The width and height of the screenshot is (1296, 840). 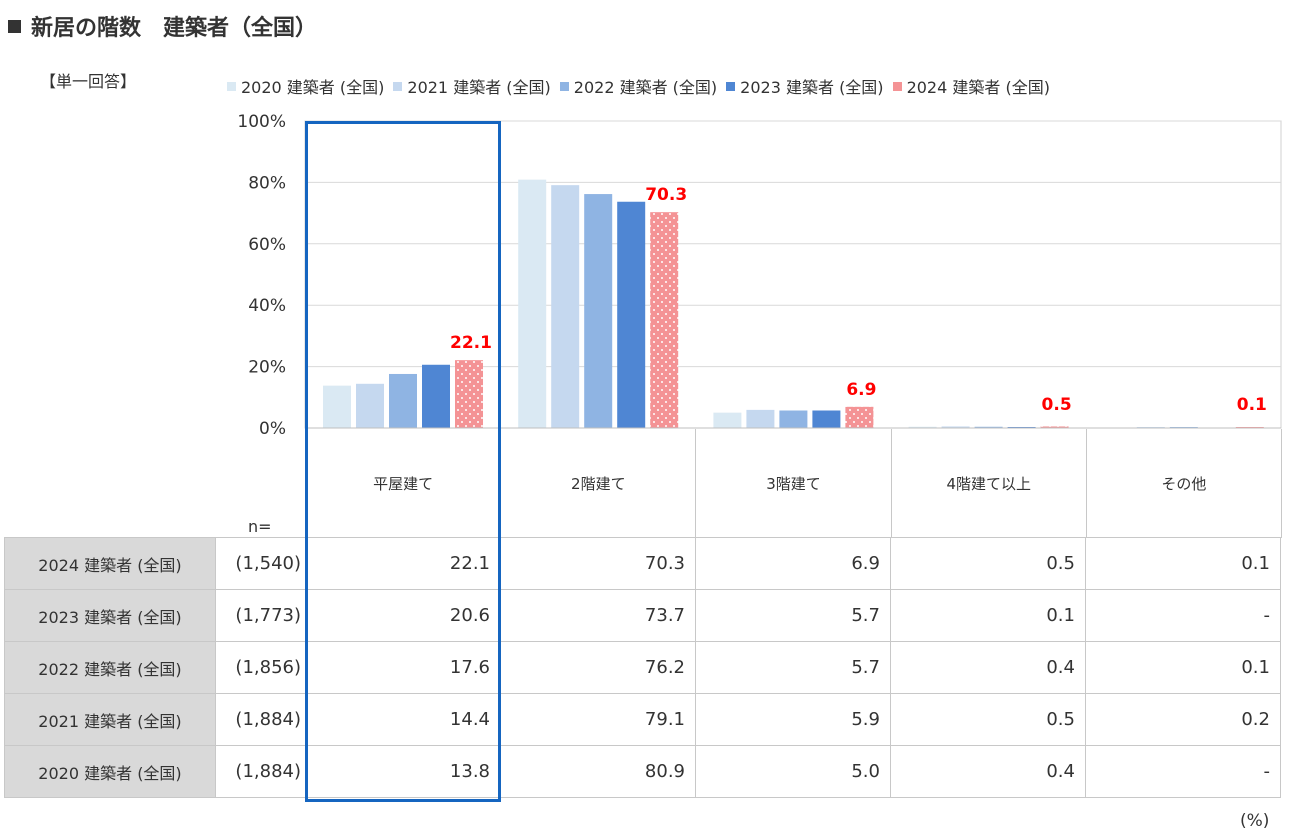 I want to click on y-tick-label: 20%, so click(x=267, y=368).